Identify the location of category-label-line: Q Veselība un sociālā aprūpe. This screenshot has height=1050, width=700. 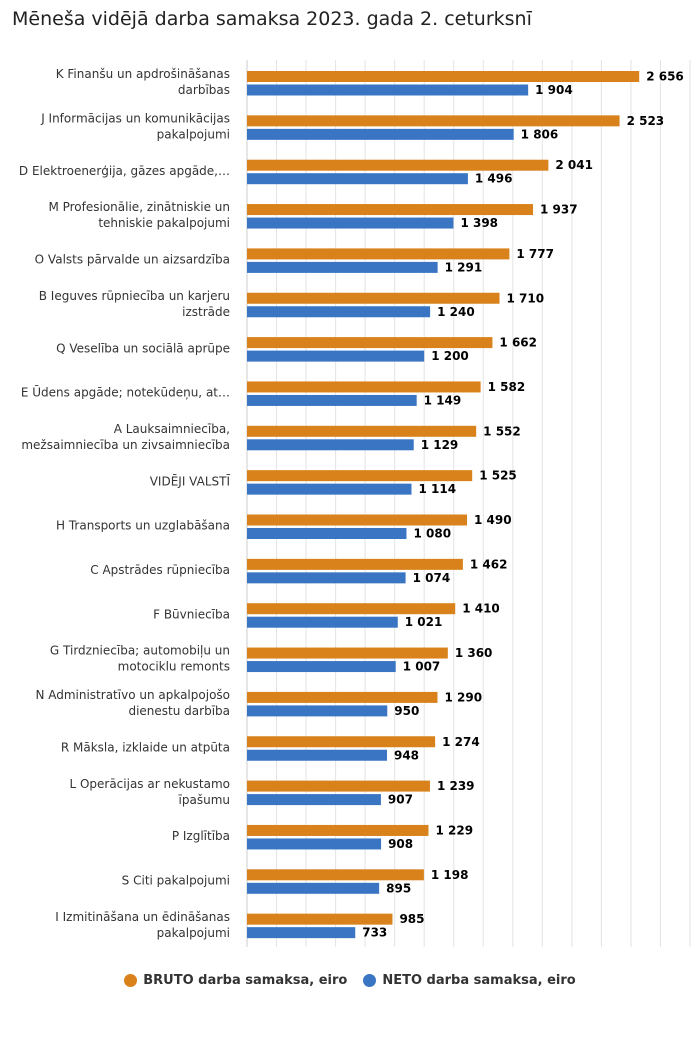
(143, 348).